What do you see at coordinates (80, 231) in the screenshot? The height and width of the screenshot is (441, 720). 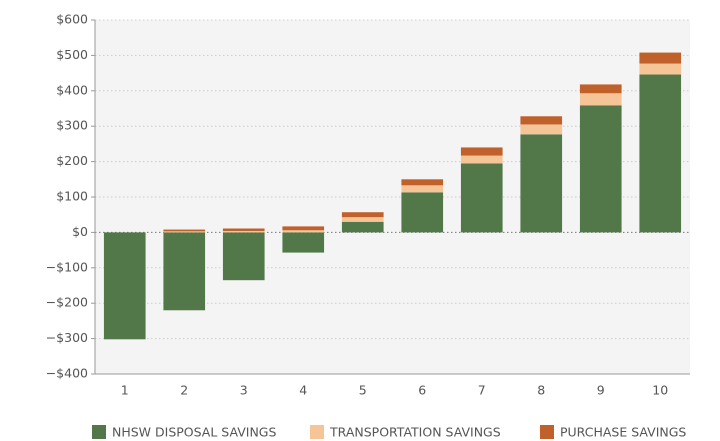 I see `y-tick-label: $0` at bounding box center [80, 231].